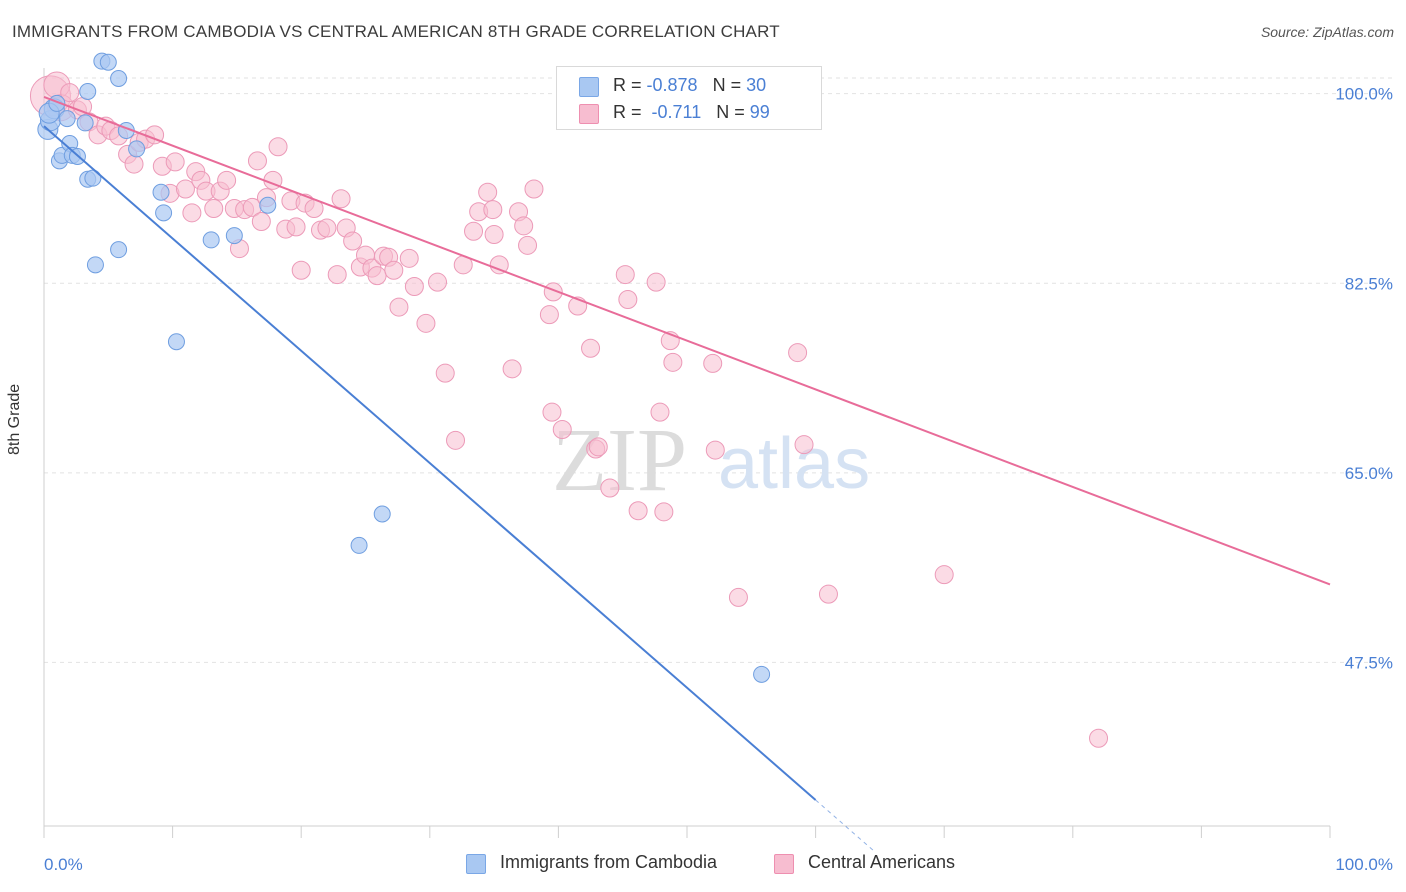 Image resolution: width=1406 pixels, height=892 pixels. What do you see at coordinates (1369, 473) in the screenshot?
I see `y-tick-label: 65.0%` at bounding box center [1369, 473].